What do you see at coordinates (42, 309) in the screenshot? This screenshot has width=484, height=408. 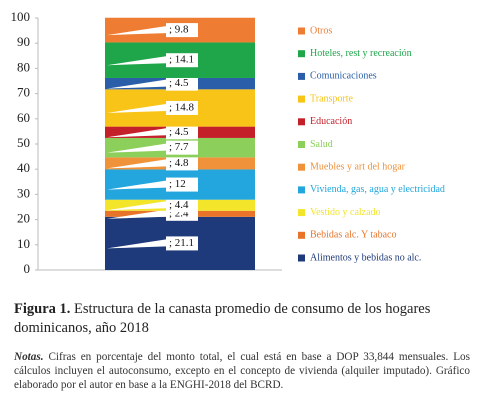 I see `figure-label: Figura 1.` at bounding box center [42, 309].